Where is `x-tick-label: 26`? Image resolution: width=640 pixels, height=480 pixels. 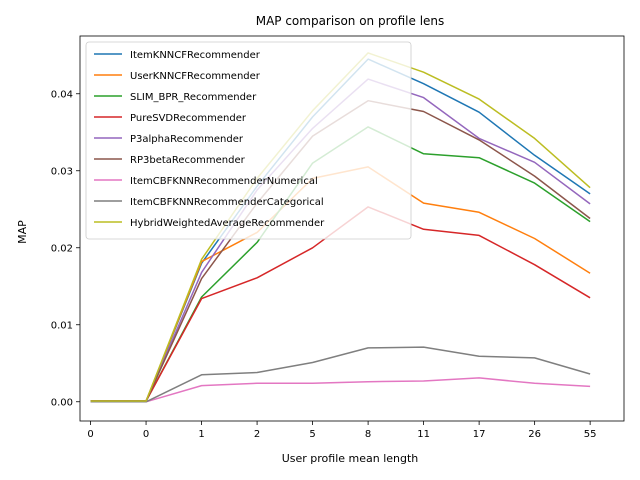
x-tick-label: 26 is located at coordinates (534, 434).